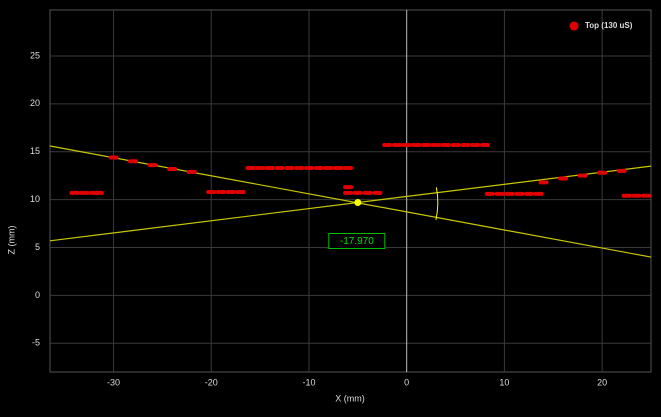 The width and height of the screenshot is (661, 417). I want to click on angle-label: -17.970, so click(357, 241).